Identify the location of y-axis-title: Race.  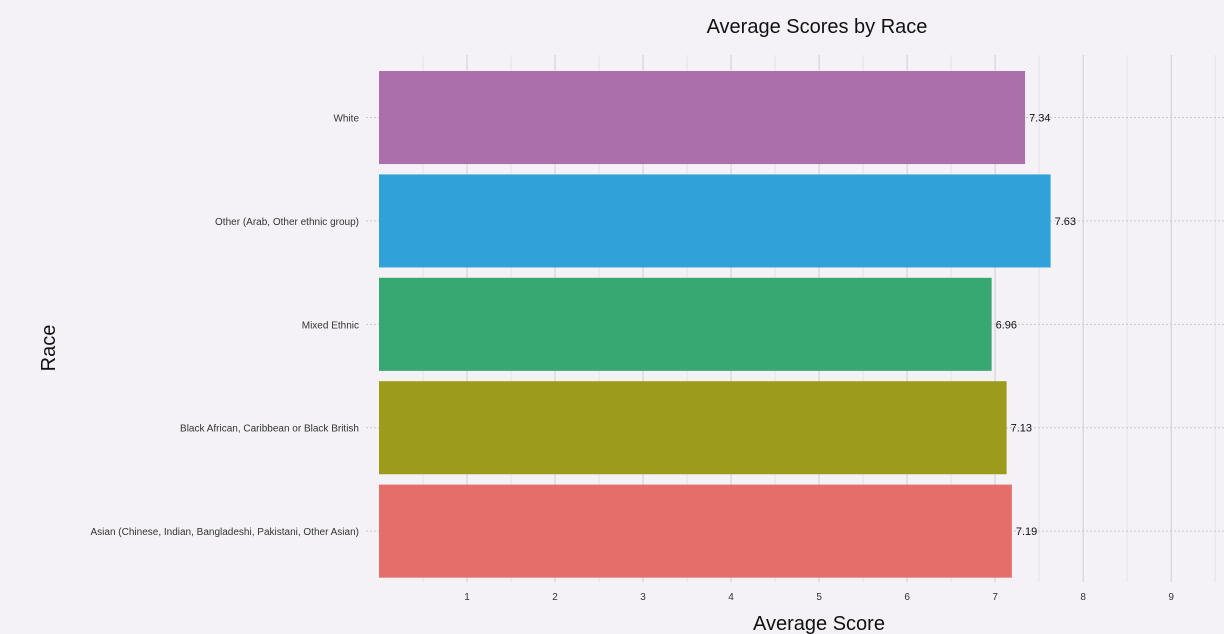
(49, 348).